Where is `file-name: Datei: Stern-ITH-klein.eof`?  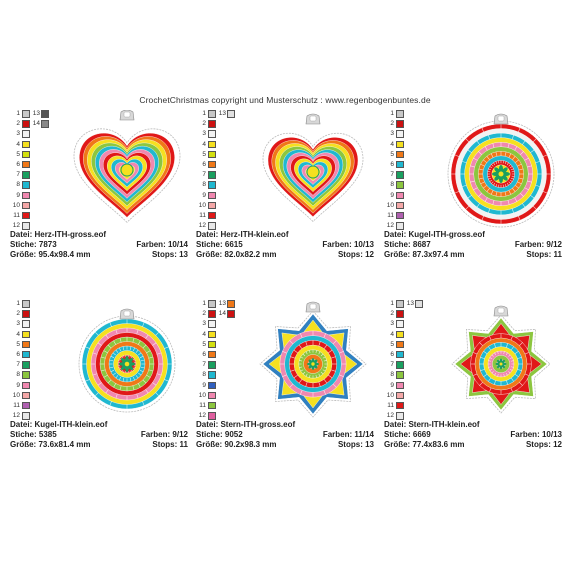
file-name: Datei: Stern-ITH-klein.eof is located at coordinates (432, 425).